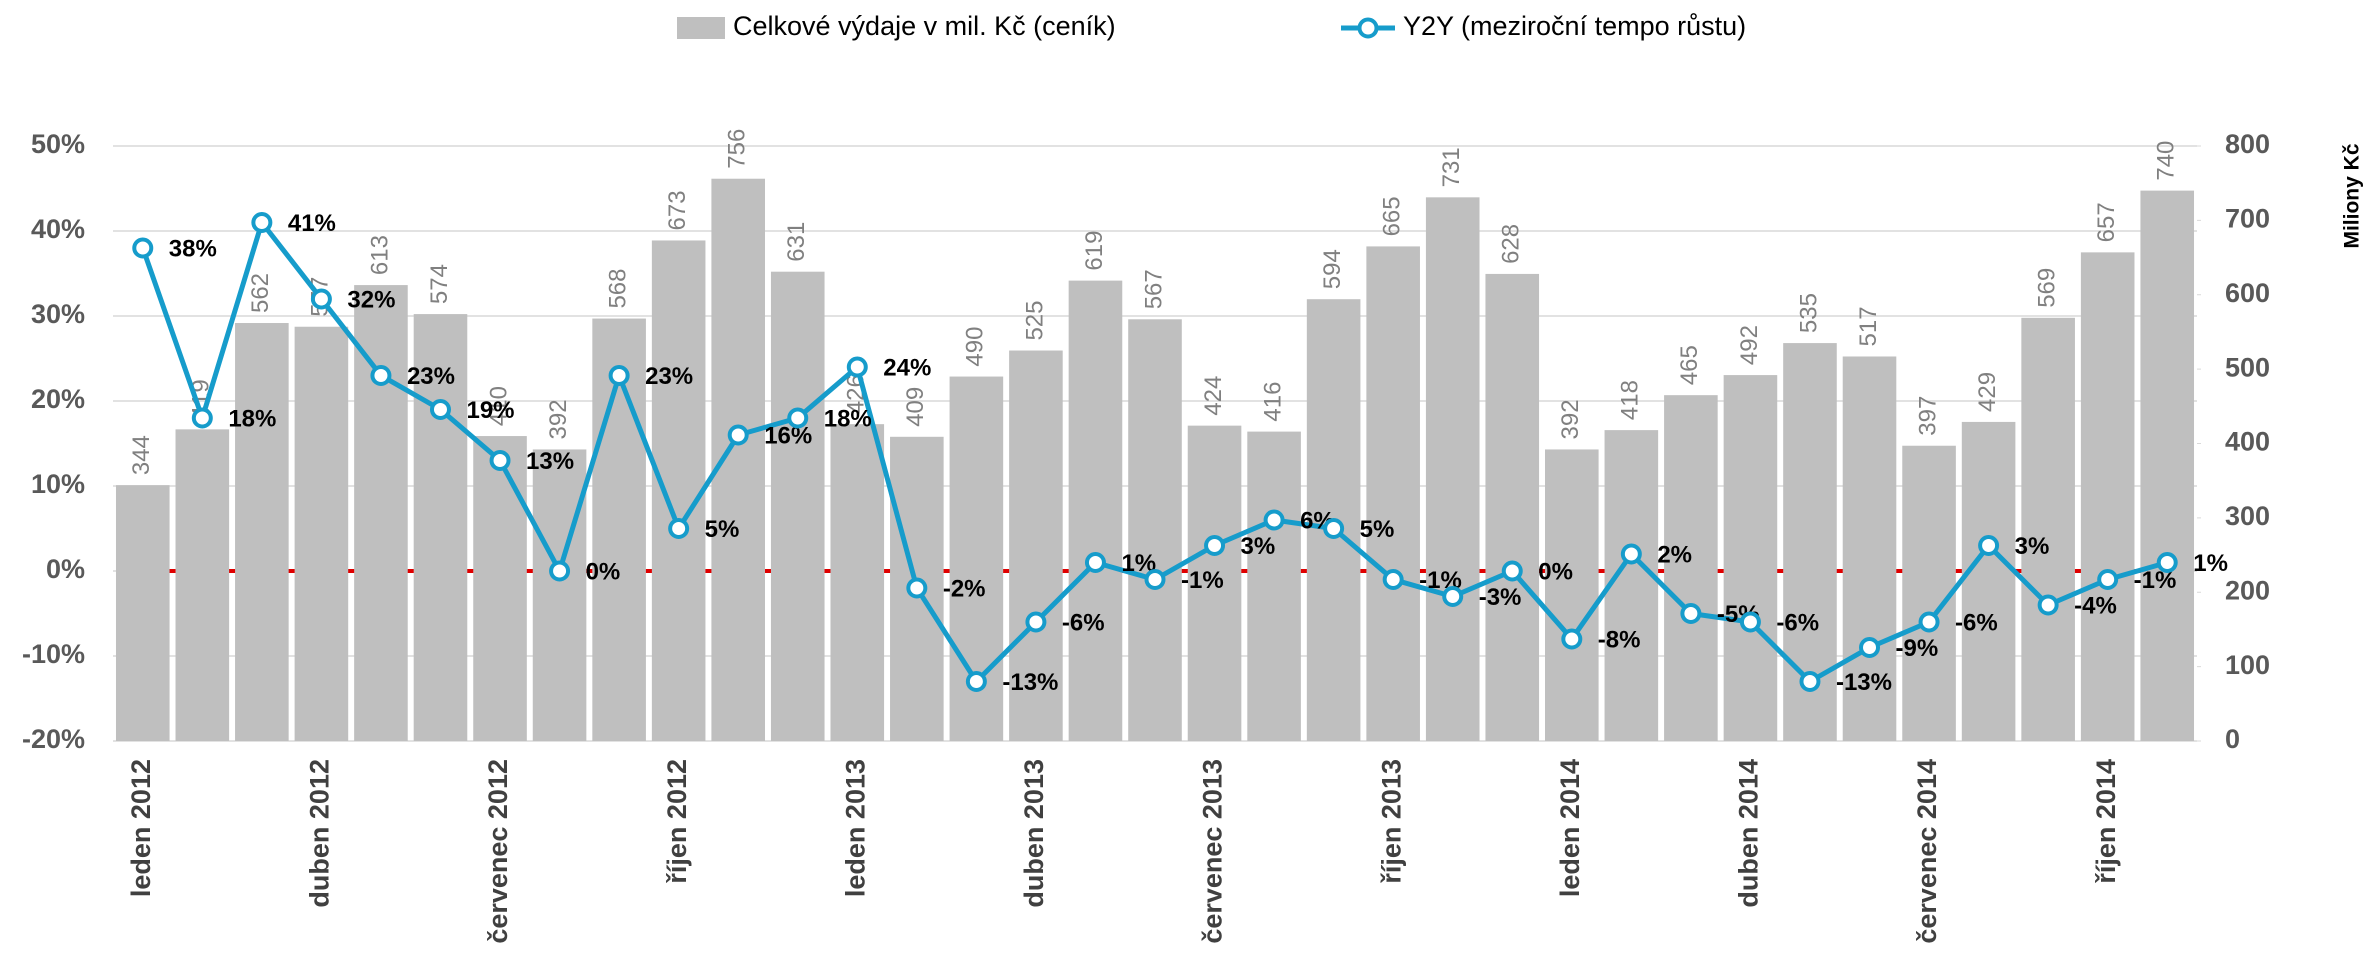 The width and height of the screenshot is (2368, 955). I want to click on legend-swatch, so click(701, 28).